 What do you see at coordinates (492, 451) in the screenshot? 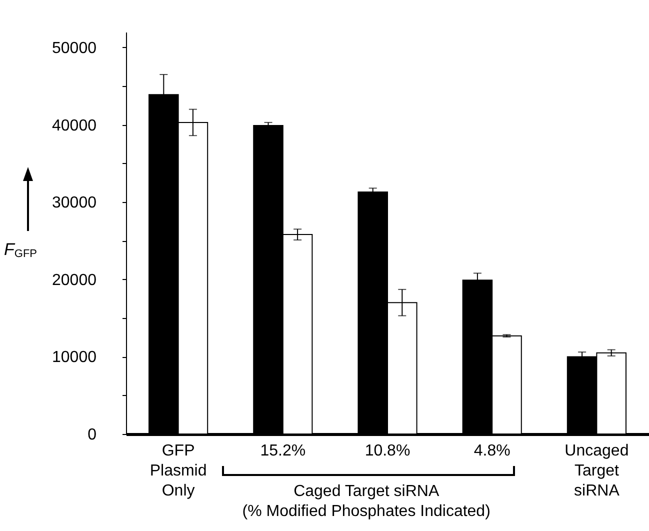
I see `x-tick-label: 4.8%` at bounding box center [492, 451].